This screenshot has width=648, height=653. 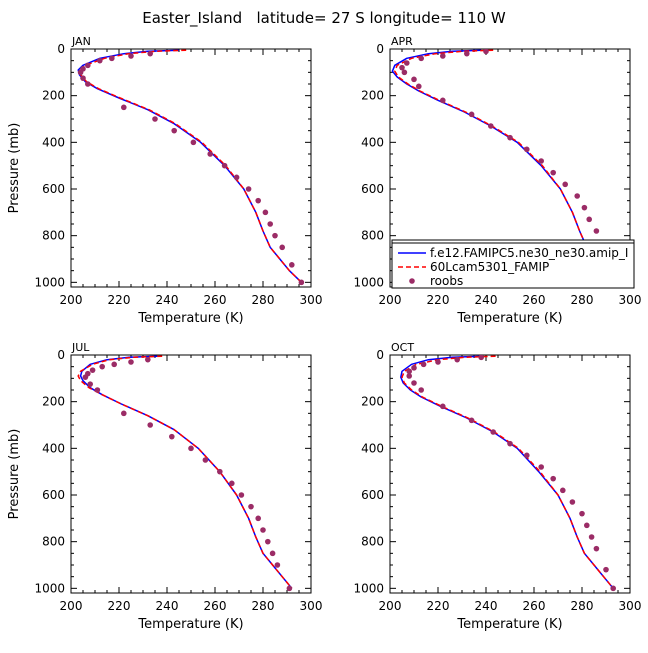 What do you see at coordinates (446, 281) in the screenshot?
I see `legend-label: roobs` at bounding box center [446, 281].